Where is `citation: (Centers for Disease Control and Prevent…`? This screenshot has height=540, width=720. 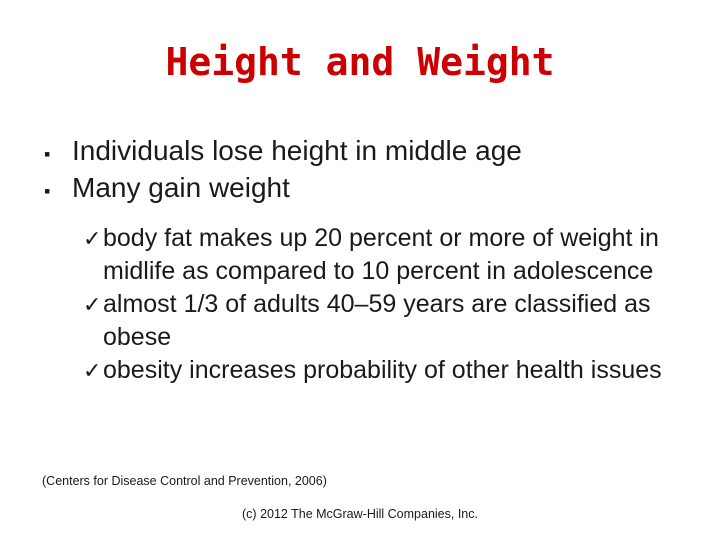
citation: (Centers for Disease Control and Prevent… is located at coordinates (184, 481).